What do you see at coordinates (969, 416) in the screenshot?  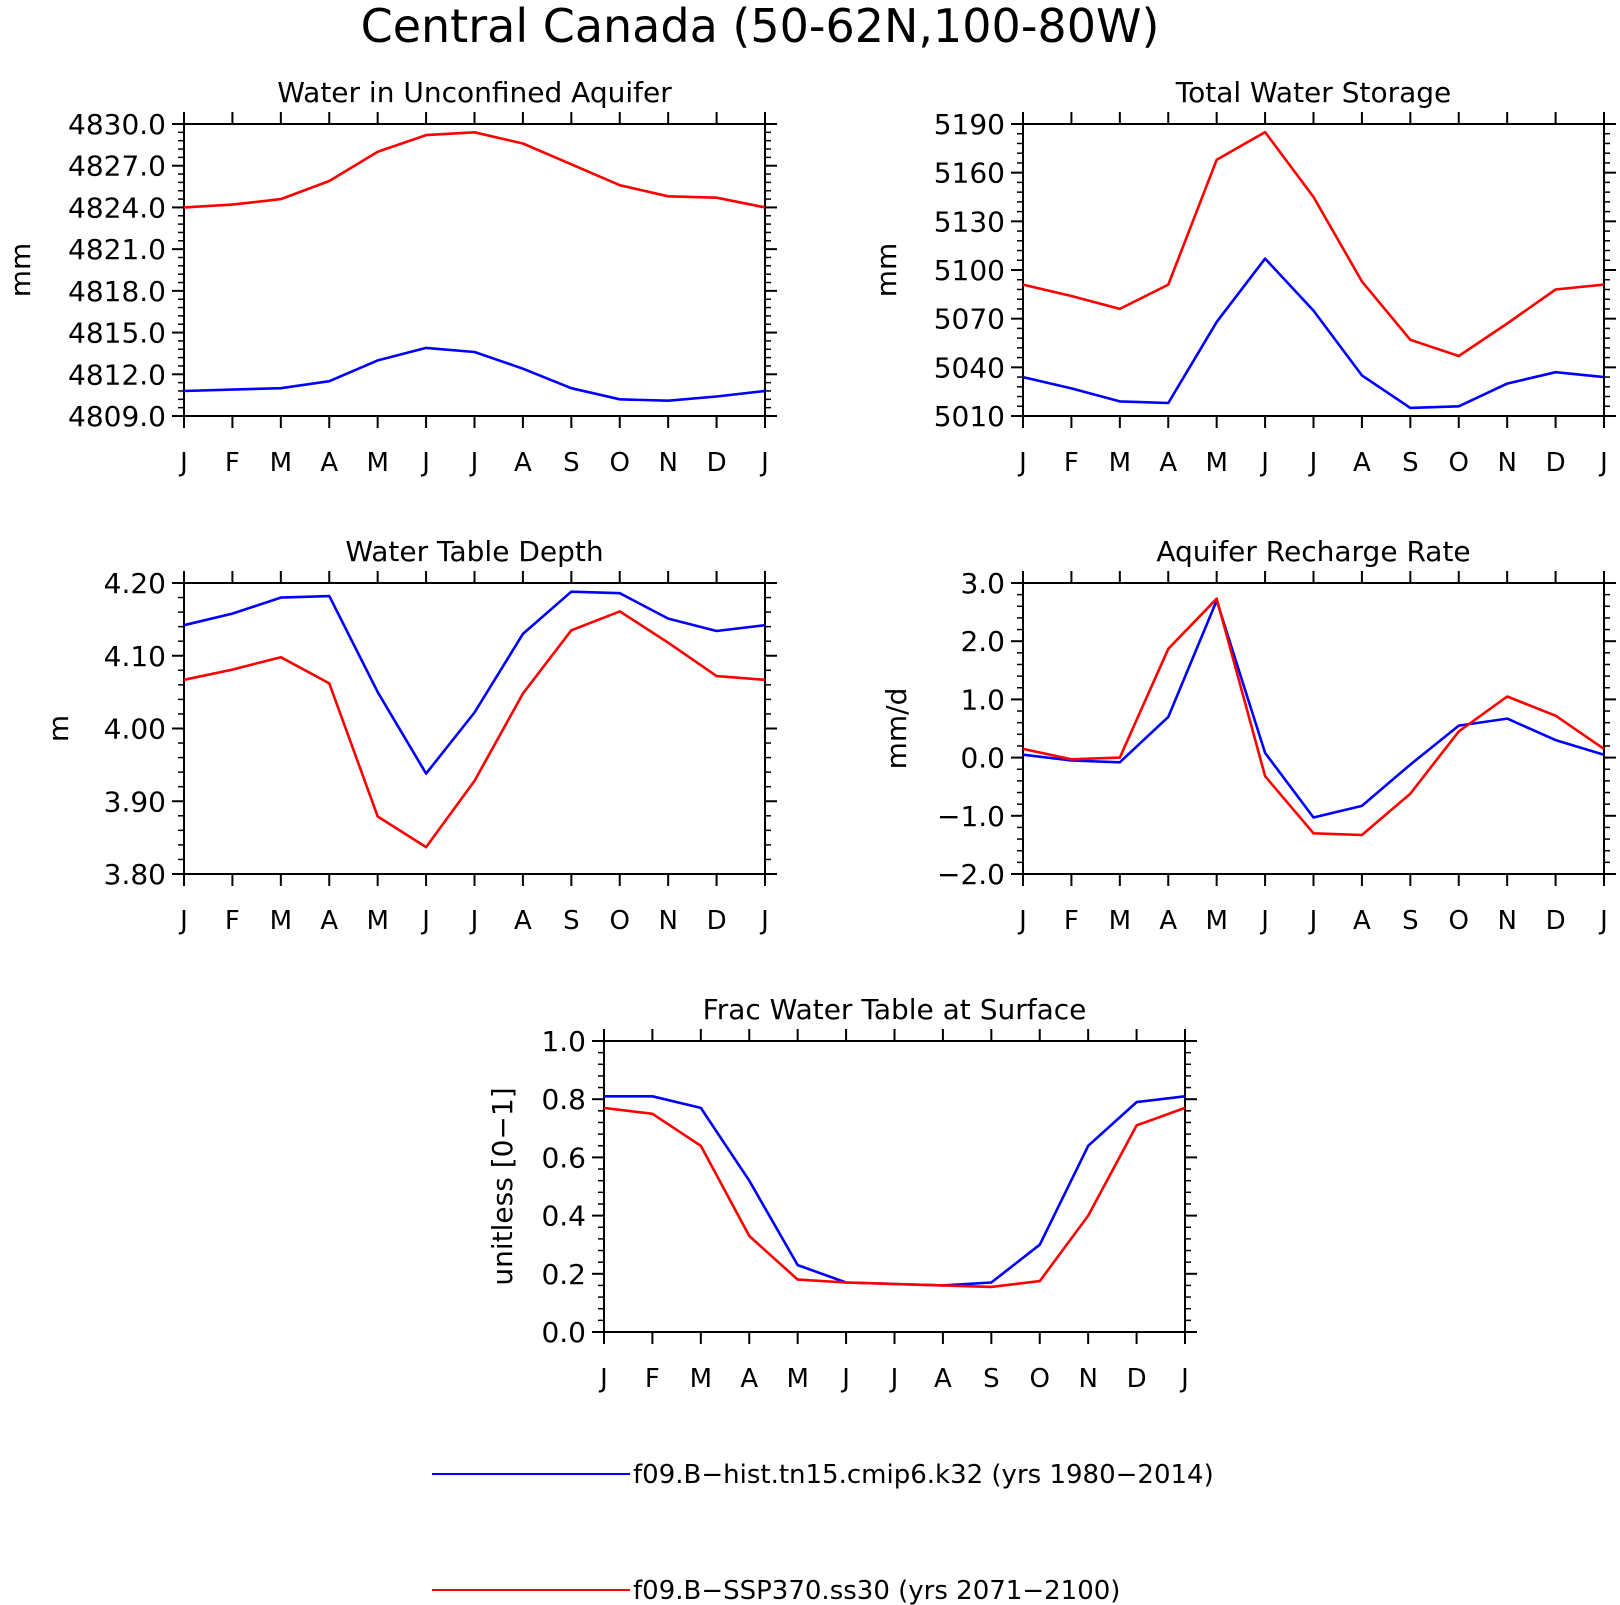 I see `y-tick-label: 5010` at bounding box center [969, 416].